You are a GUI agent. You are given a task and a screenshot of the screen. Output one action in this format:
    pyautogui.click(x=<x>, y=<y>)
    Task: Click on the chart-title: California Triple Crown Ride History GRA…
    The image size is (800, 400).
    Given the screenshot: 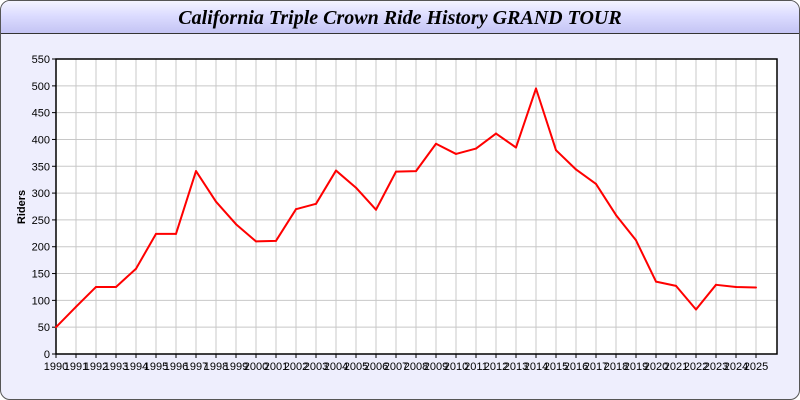 What is the action you would take?
    pyautogui.click(x=400, y=18)
    